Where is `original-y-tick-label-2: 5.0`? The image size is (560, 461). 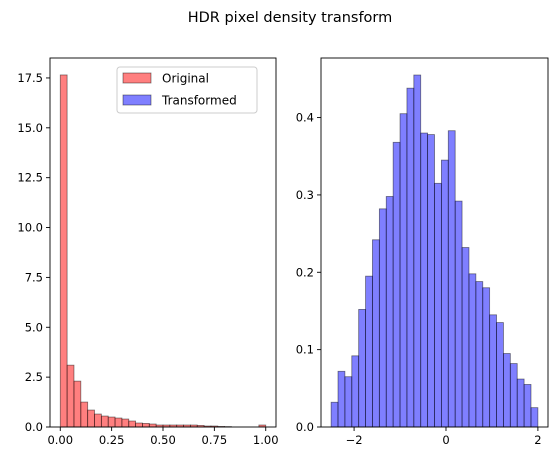
original-y-tick-label-2: 5.0 is located at coordinates (34, 327).